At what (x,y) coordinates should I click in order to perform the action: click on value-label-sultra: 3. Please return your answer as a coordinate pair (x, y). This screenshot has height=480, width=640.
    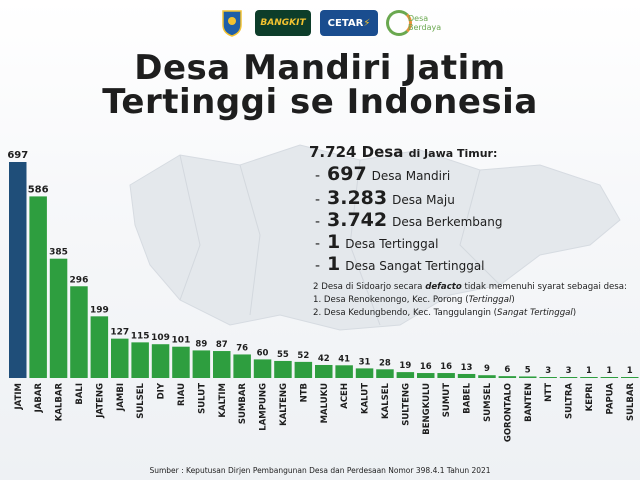
    Looking at the image, I should click on (569, 371).